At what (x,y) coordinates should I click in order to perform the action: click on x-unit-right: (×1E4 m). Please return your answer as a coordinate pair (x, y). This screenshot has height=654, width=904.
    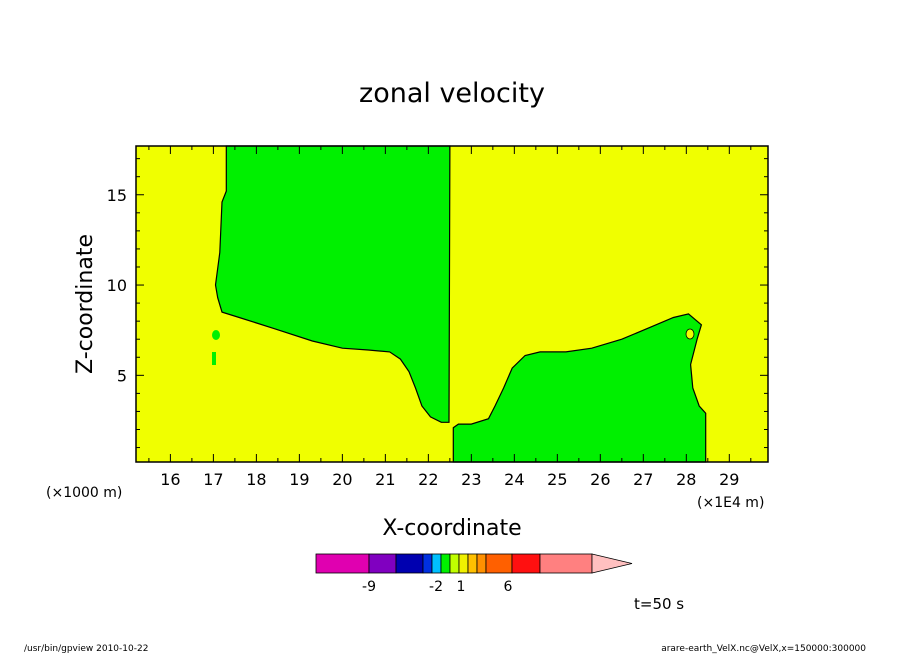
    Looking at the image, I should click on (730, 503).